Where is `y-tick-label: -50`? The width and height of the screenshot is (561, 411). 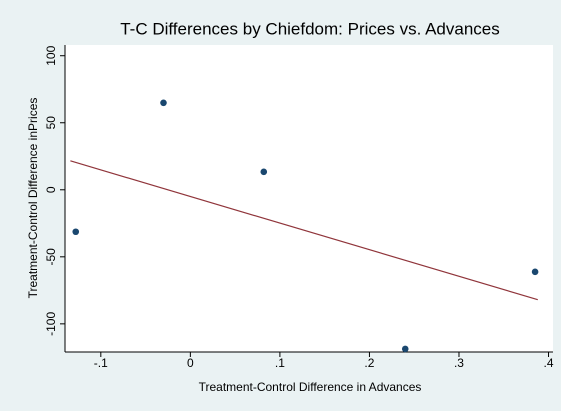 y-tick-label: -50 is located at coordinates (51, 257).